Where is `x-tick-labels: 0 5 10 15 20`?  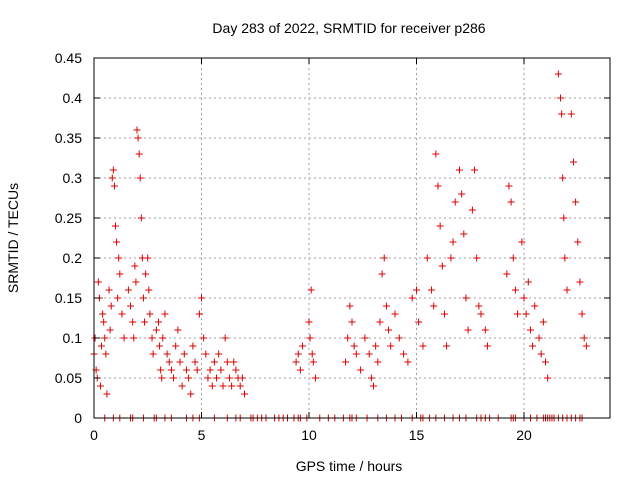 x-tick-labels: 0 5 10 15 20 is located at coordinates (311, 435).